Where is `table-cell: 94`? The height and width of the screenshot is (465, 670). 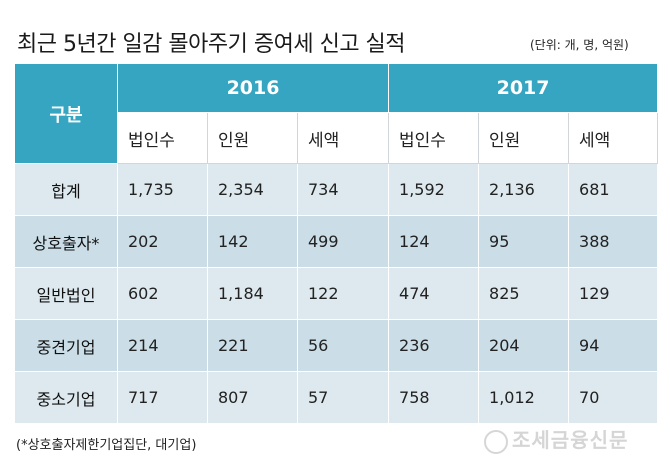
table-cell: 94 is located at coordinates (613, 345).